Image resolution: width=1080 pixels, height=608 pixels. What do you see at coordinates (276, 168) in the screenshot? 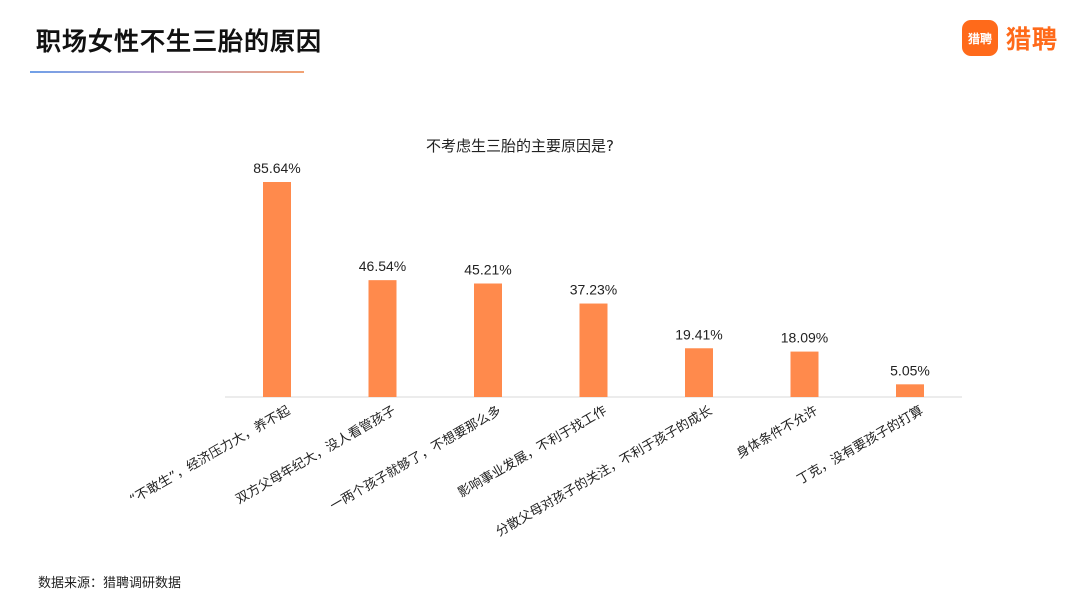
I see `data-label: 85.64%` at bounding box center [276, 168].